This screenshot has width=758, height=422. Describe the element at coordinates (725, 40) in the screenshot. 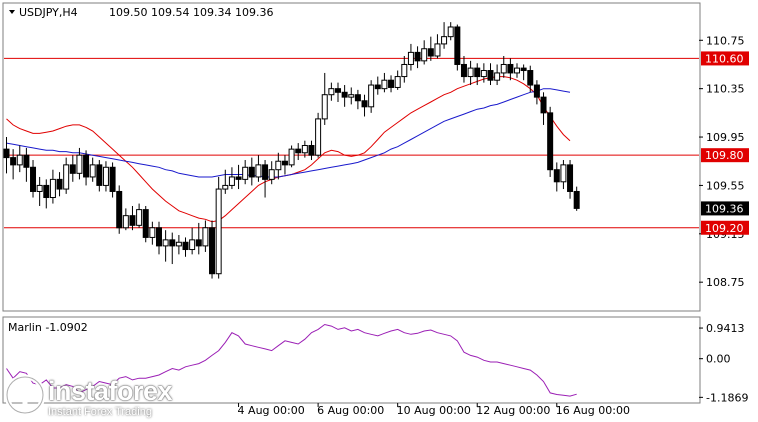

I see `price-tick-label: 110.75` at that location.